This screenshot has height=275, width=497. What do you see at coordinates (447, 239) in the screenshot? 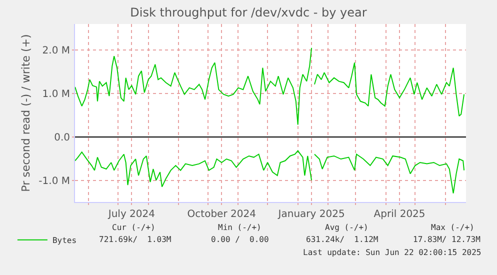
I see `text: 17.83M/ 12.73M` at bounding box center [447, 239].